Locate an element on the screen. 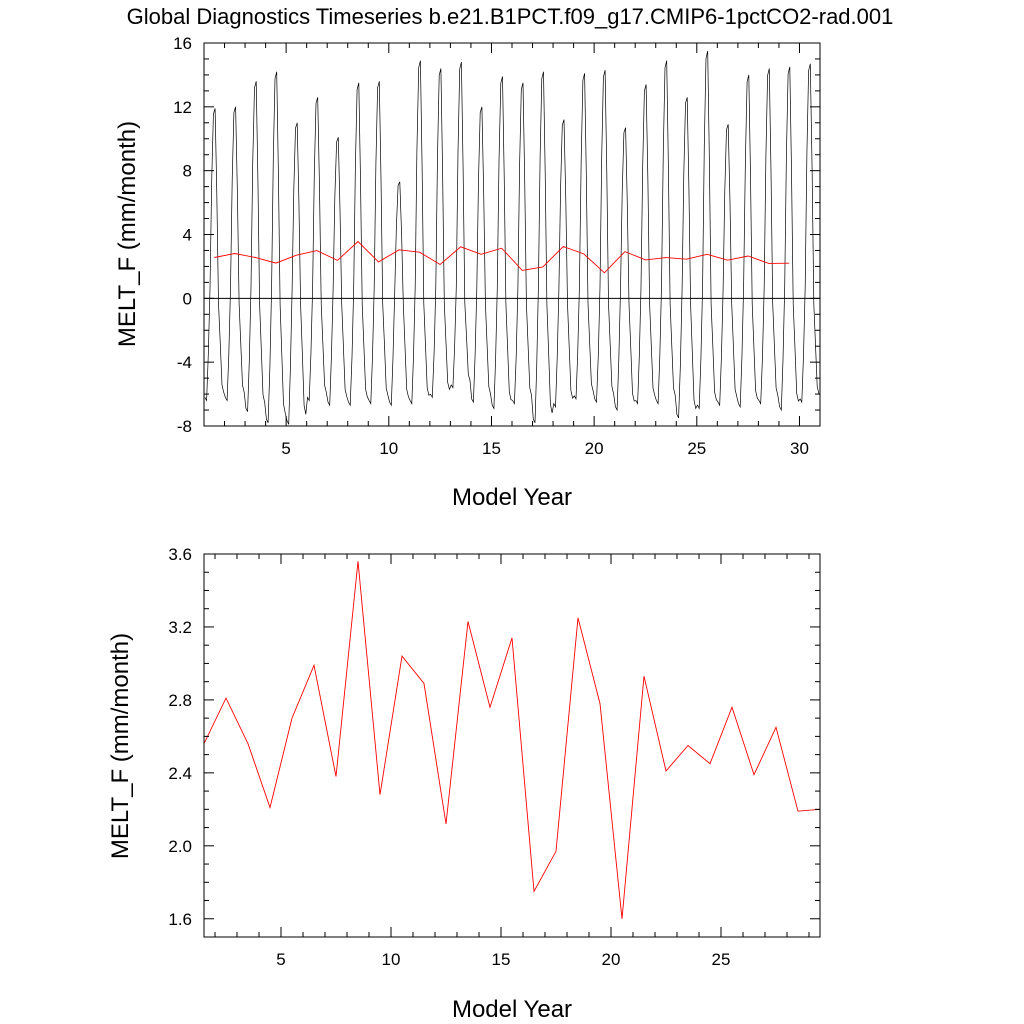  bottom-x-axis-label: Model Year is located at coordinates (512, 1009).